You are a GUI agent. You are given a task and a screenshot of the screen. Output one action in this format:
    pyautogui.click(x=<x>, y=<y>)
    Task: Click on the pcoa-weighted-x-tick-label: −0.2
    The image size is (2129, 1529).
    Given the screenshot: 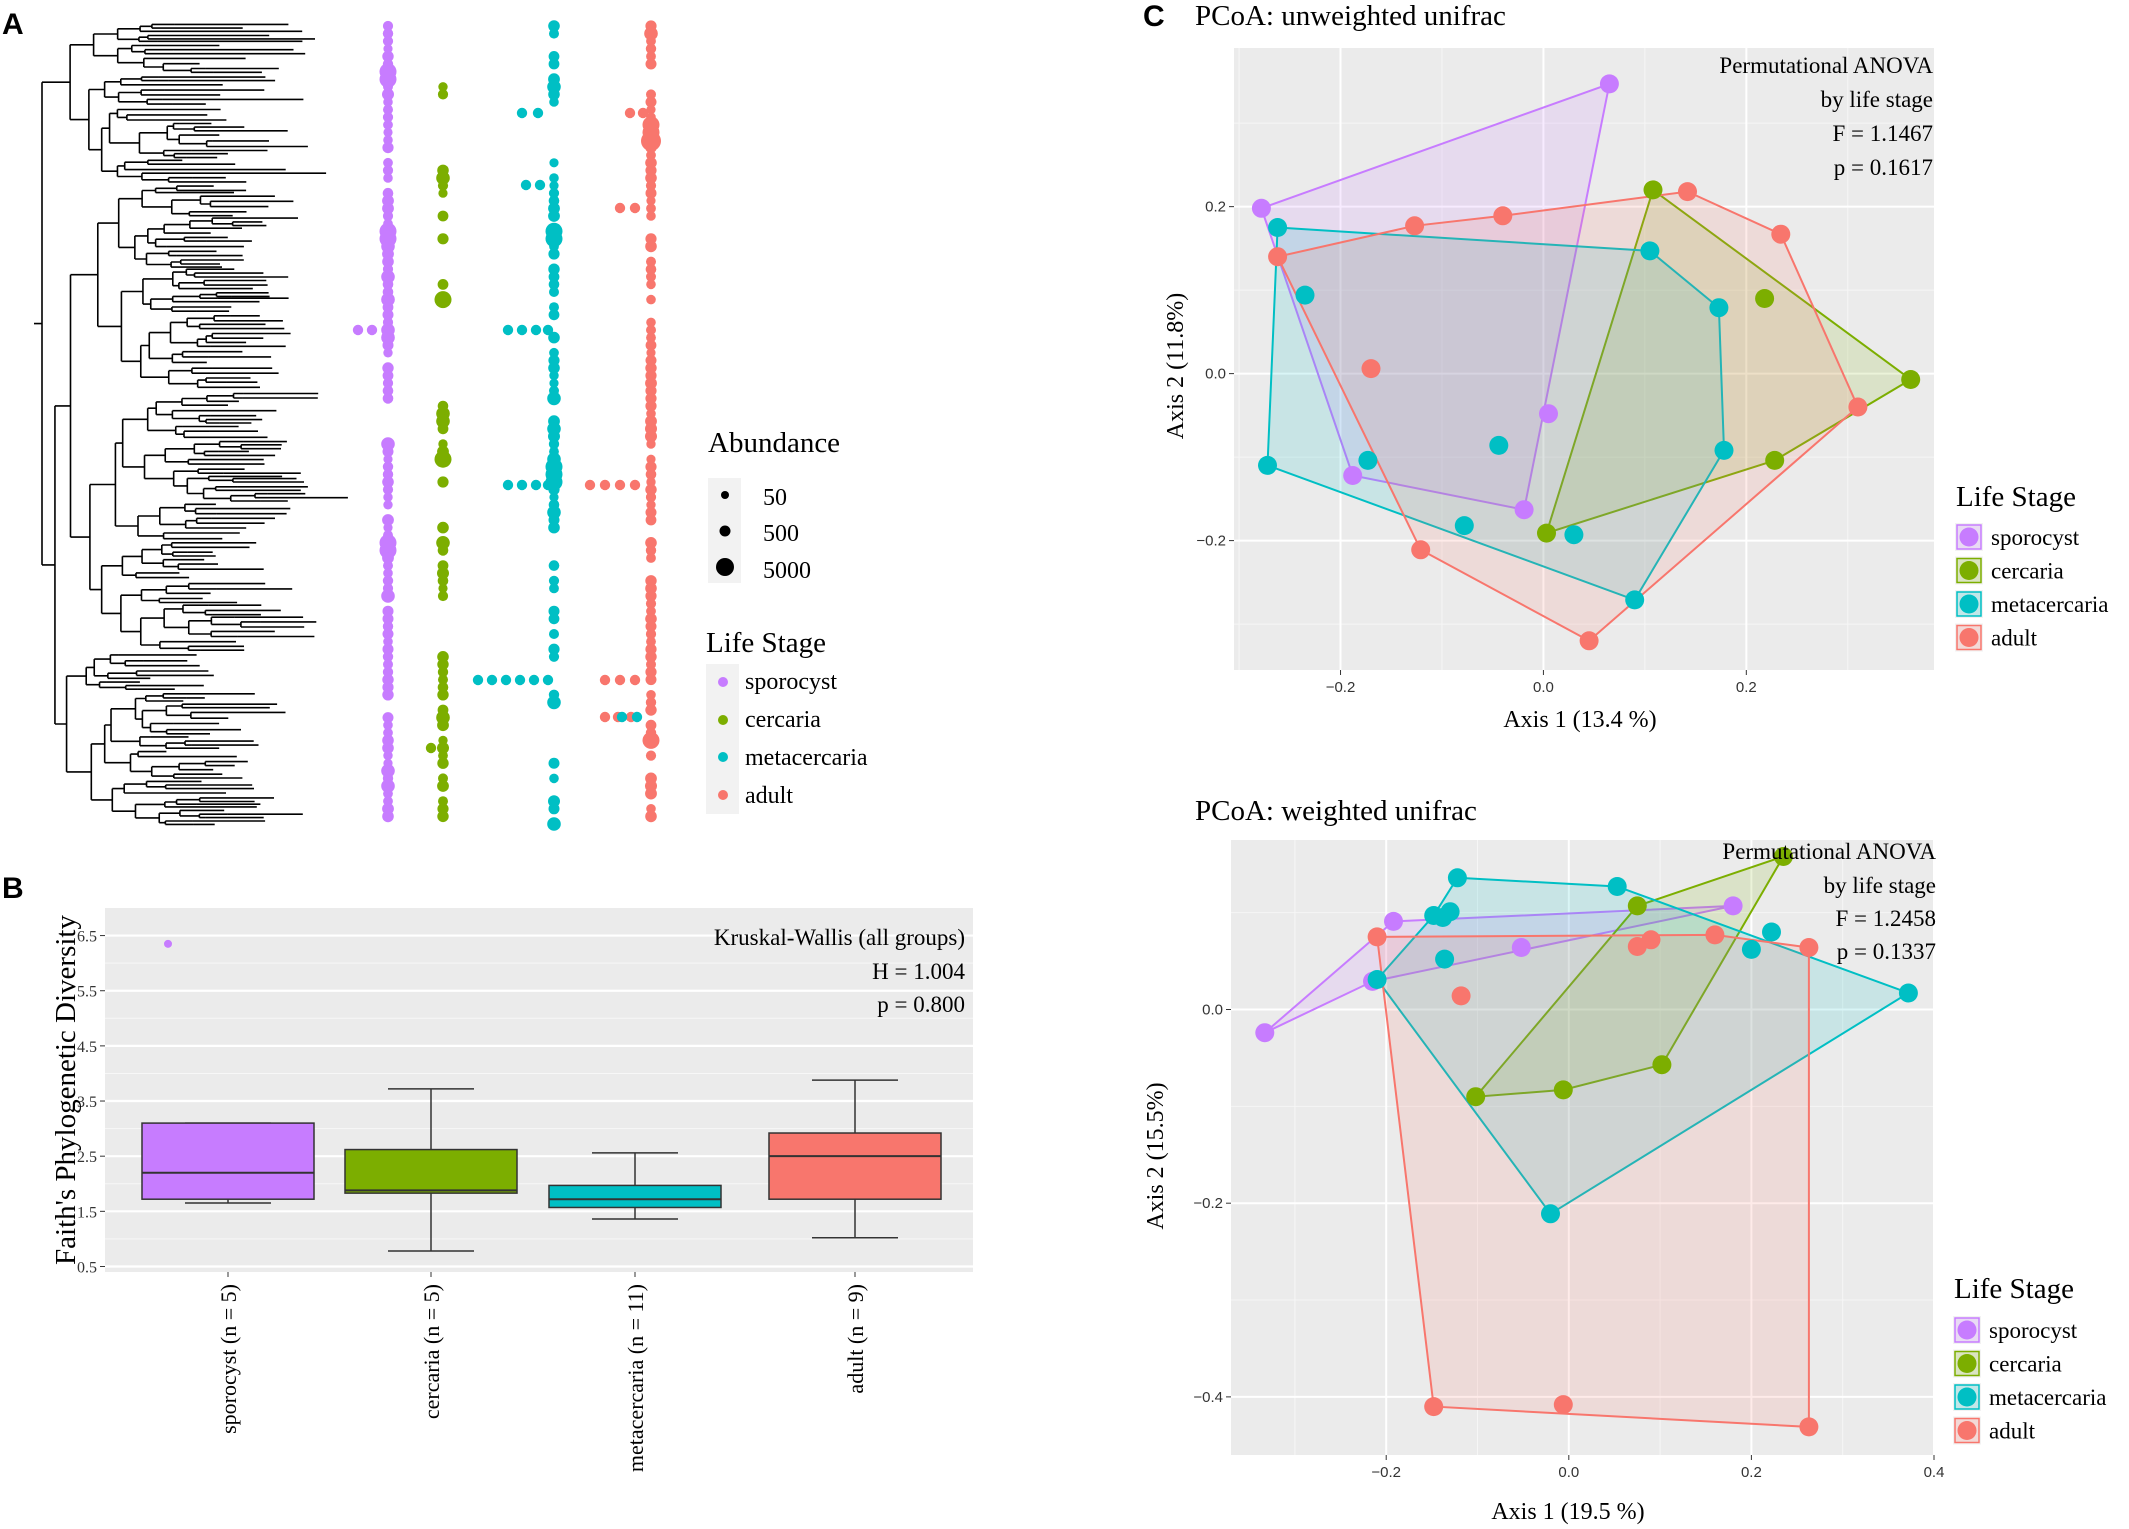 What is the action you would take?
    pyautogui.click(x=1386, y=1472)
    